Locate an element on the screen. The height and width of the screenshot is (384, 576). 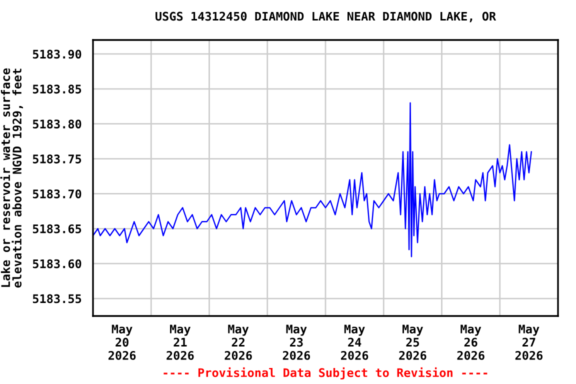
x-tick-label: May 24 2026 is located at coordinates (354, 342).